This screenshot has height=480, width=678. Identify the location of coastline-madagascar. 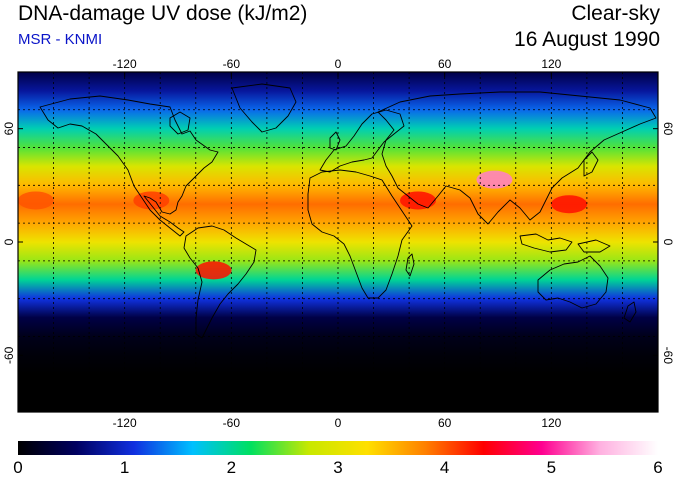
(410, 265).